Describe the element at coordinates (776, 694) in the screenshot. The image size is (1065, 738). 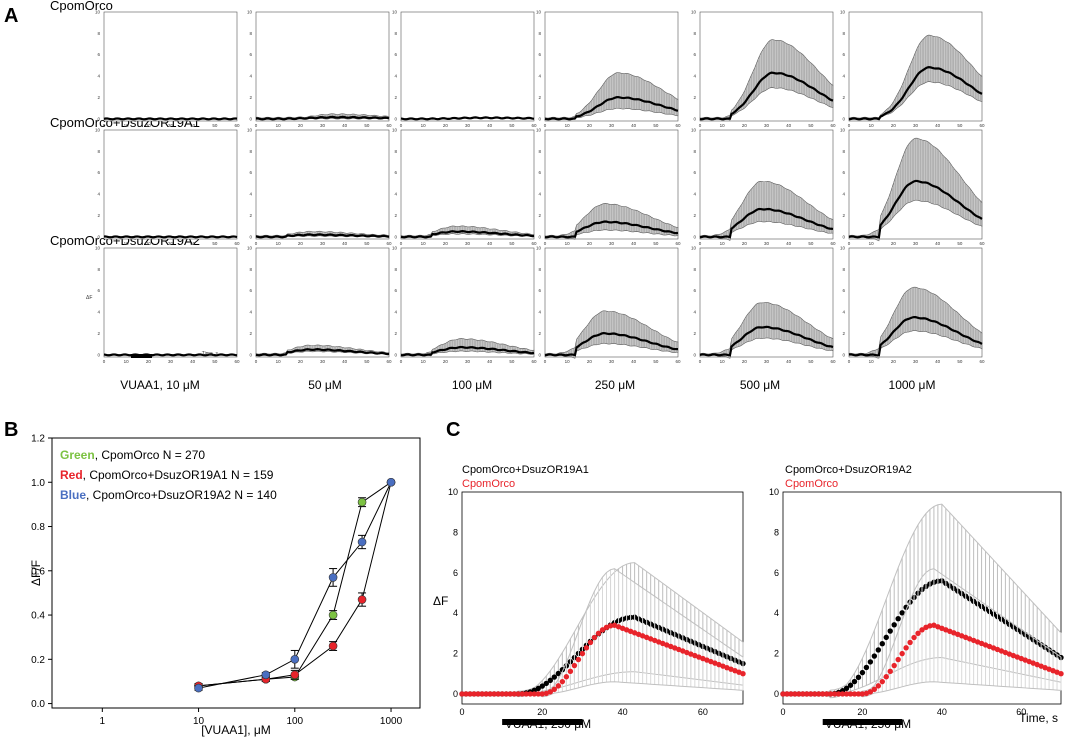
I see `c-y-tick-label: 0` at that location.